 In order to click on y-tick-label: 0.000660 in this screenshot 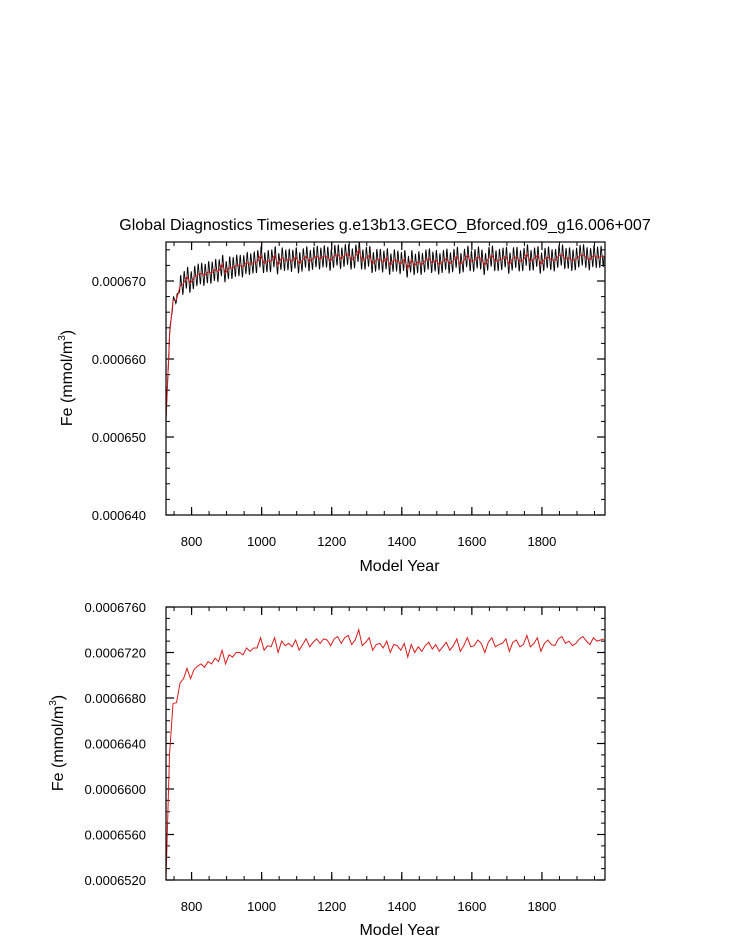, I will do `click(119, 359)`.